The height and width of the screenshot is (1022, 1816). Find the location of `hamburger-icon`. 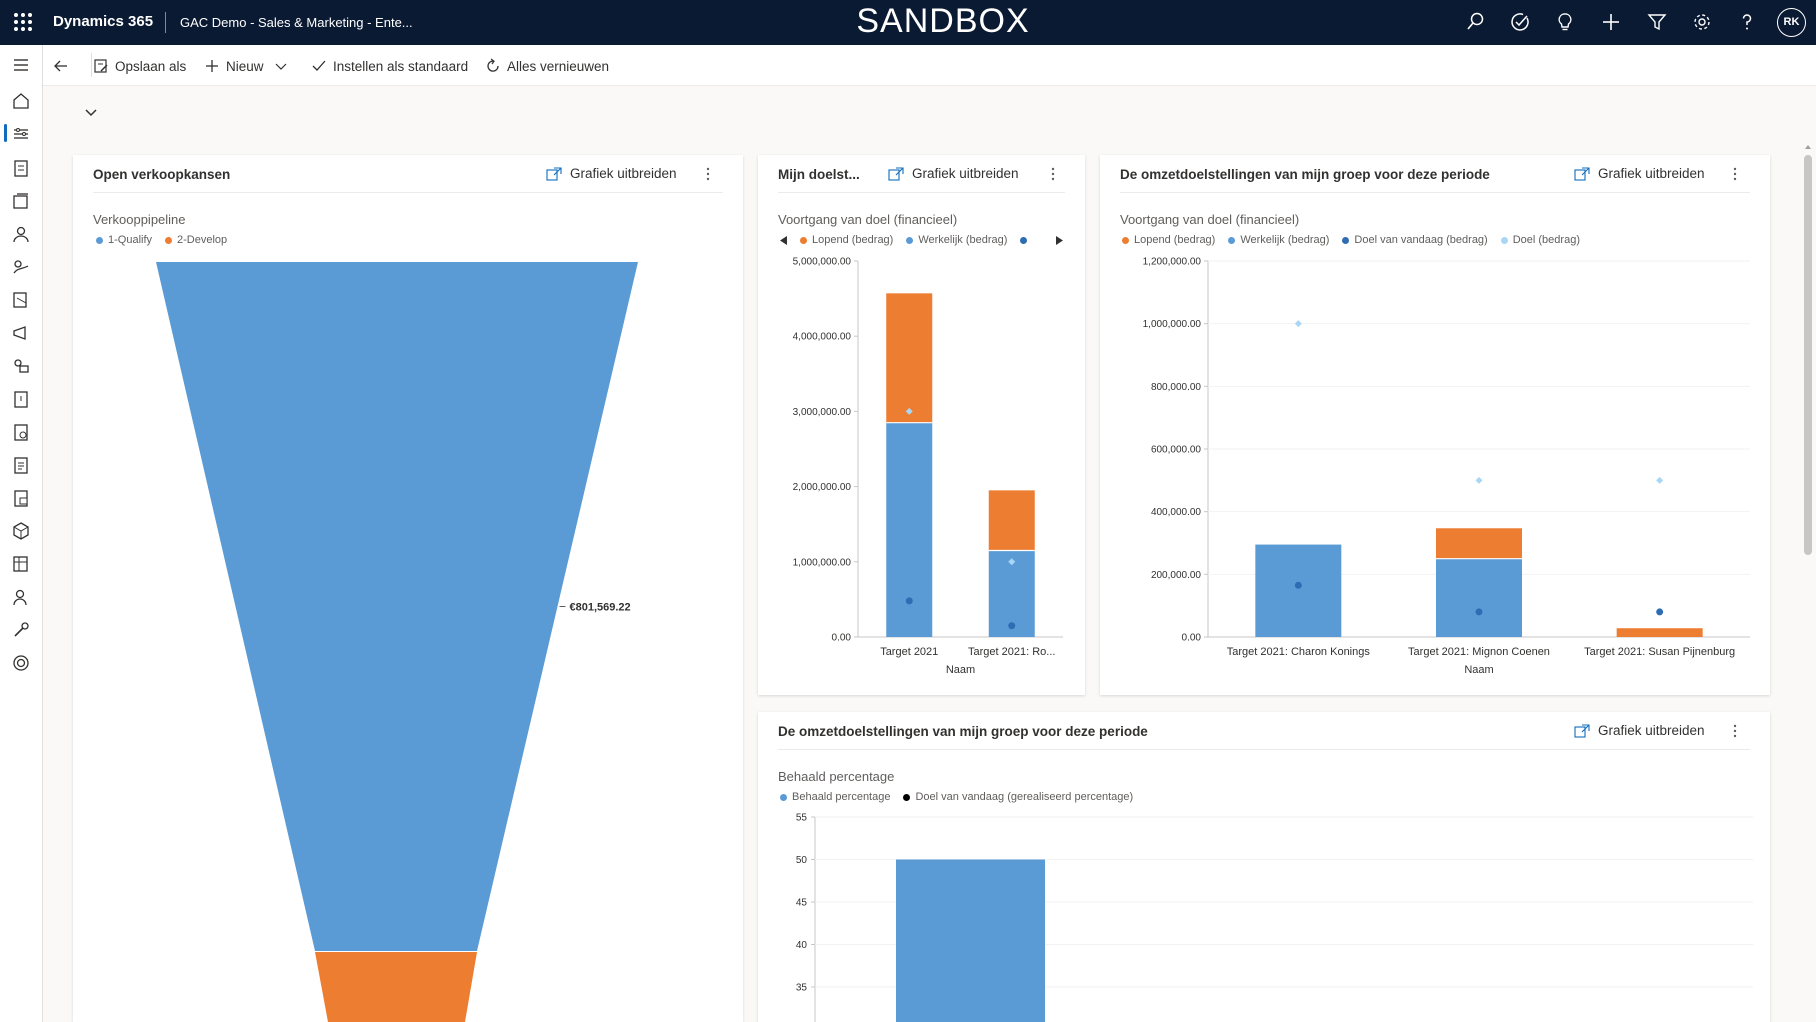

hamburger-icon is located at coordinates (21, 65).